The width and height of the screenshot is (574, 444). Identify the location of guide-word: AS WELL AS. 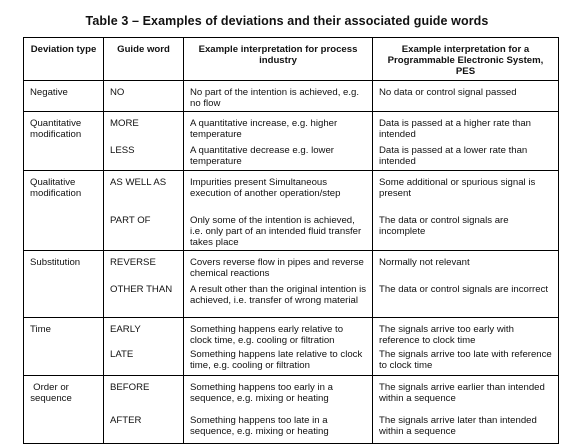
(138, 182).